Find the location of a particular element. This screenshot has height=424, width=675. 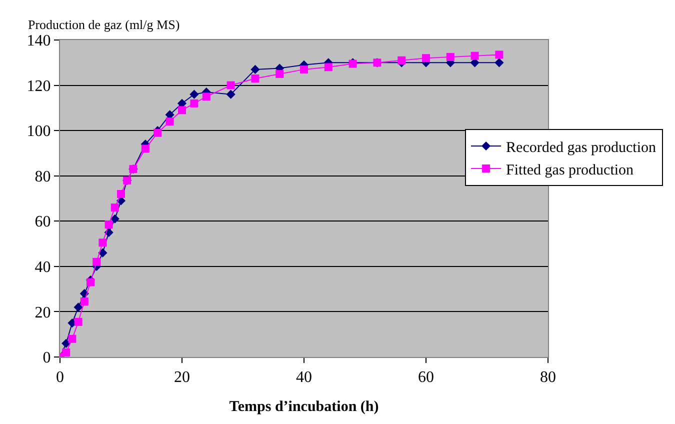

y-tick-label: 20 is located at coordinates (42, 313).